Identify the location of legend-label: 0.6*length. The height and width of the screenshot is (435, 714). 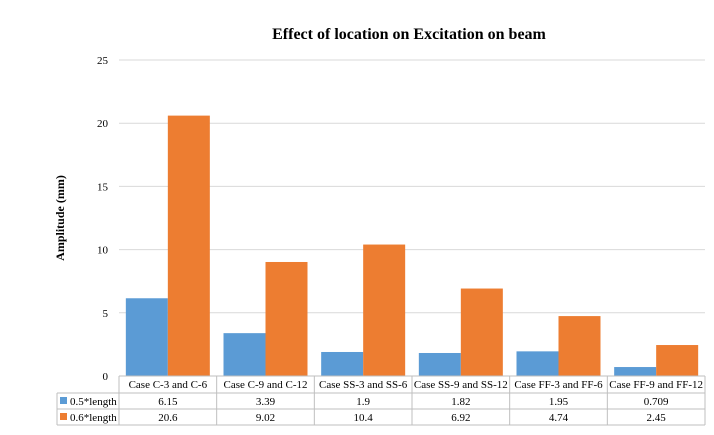
(93, 418).